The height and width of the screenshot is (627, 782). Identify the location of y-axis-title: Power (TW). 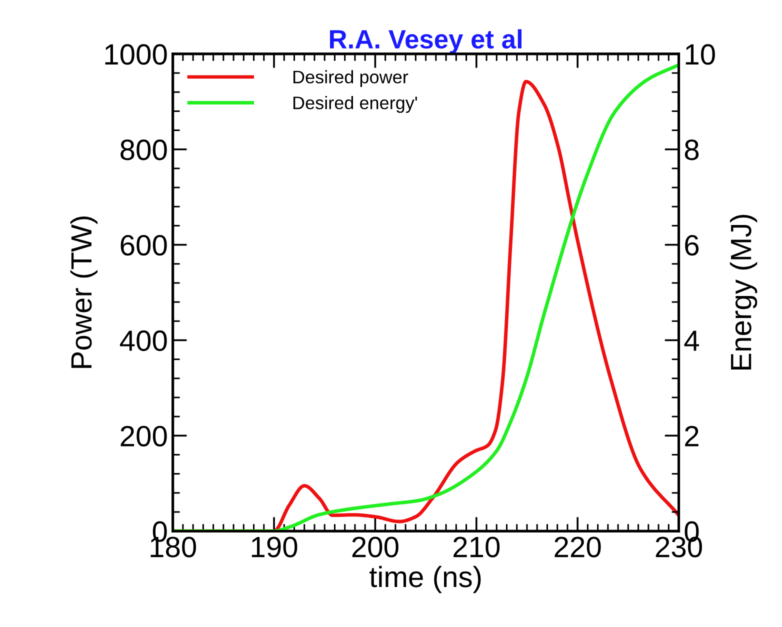
(84, 292).